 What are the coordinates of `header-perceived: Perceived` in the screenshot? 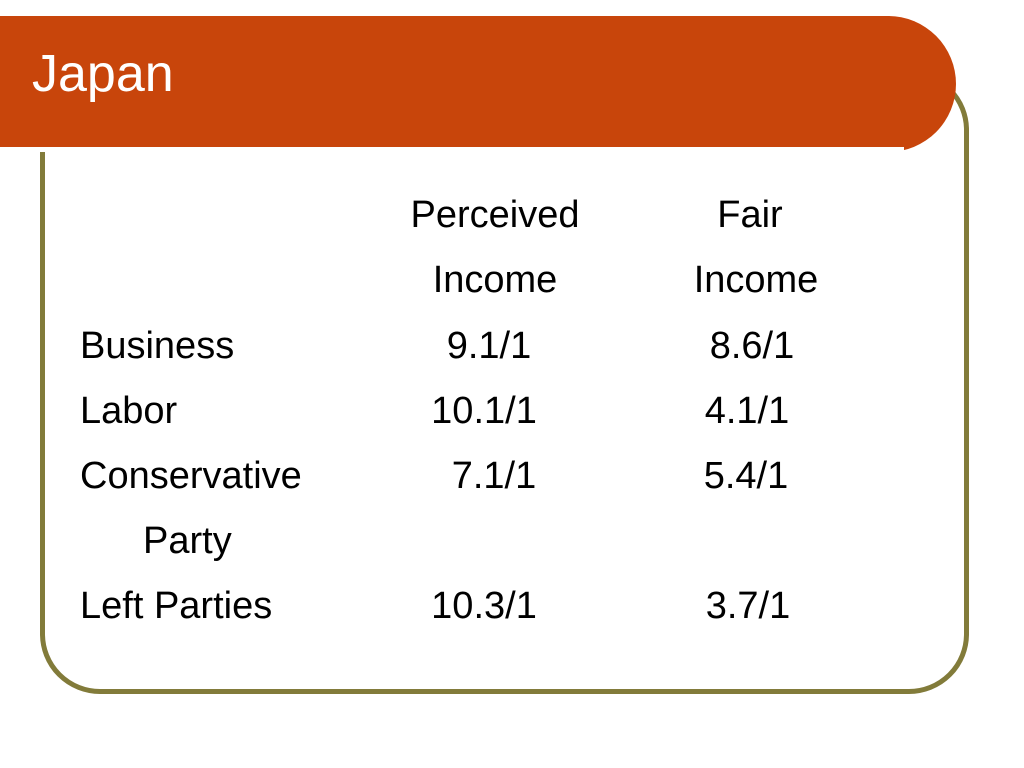 It's located at (495, 215).